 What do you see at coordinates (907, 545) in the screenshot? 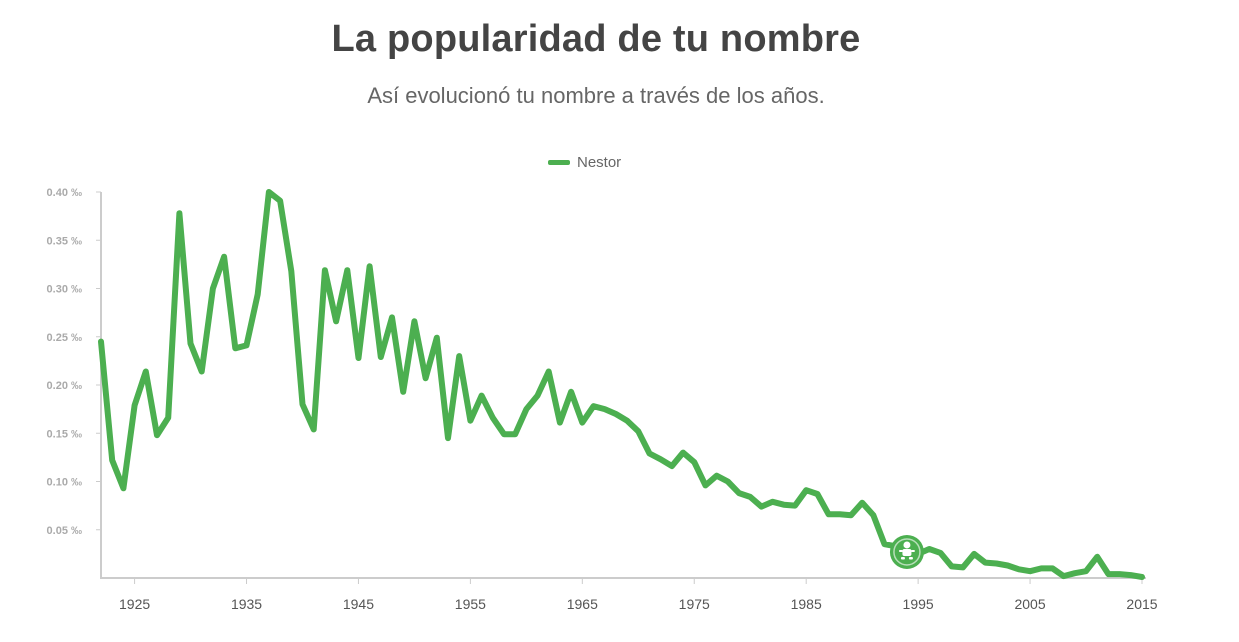
I see `baby-head` at bounding box center [907, 545].